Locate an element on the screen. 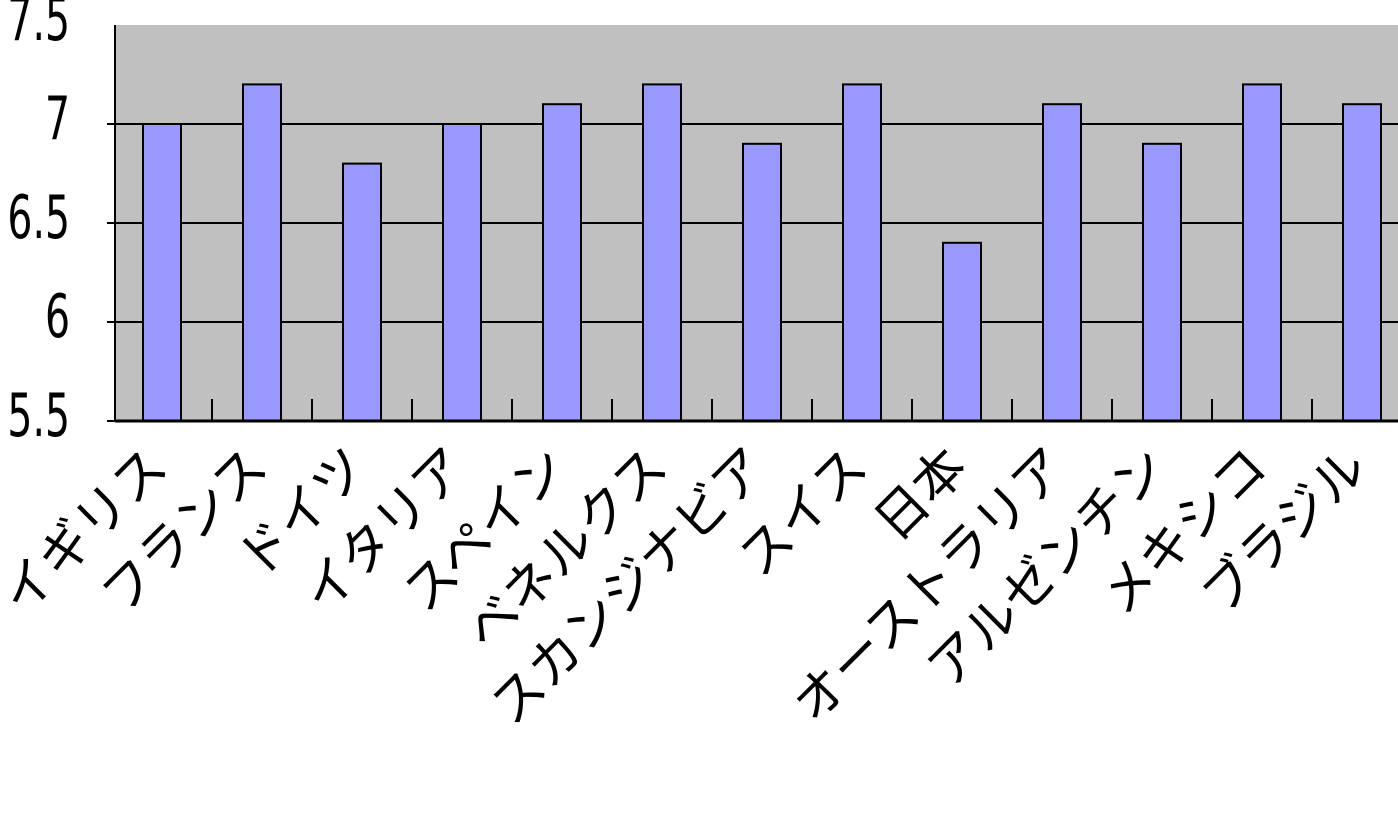  y-tick-labels: 5.5 6 6.5 7 7.5 is located at coordinates (38, 225).